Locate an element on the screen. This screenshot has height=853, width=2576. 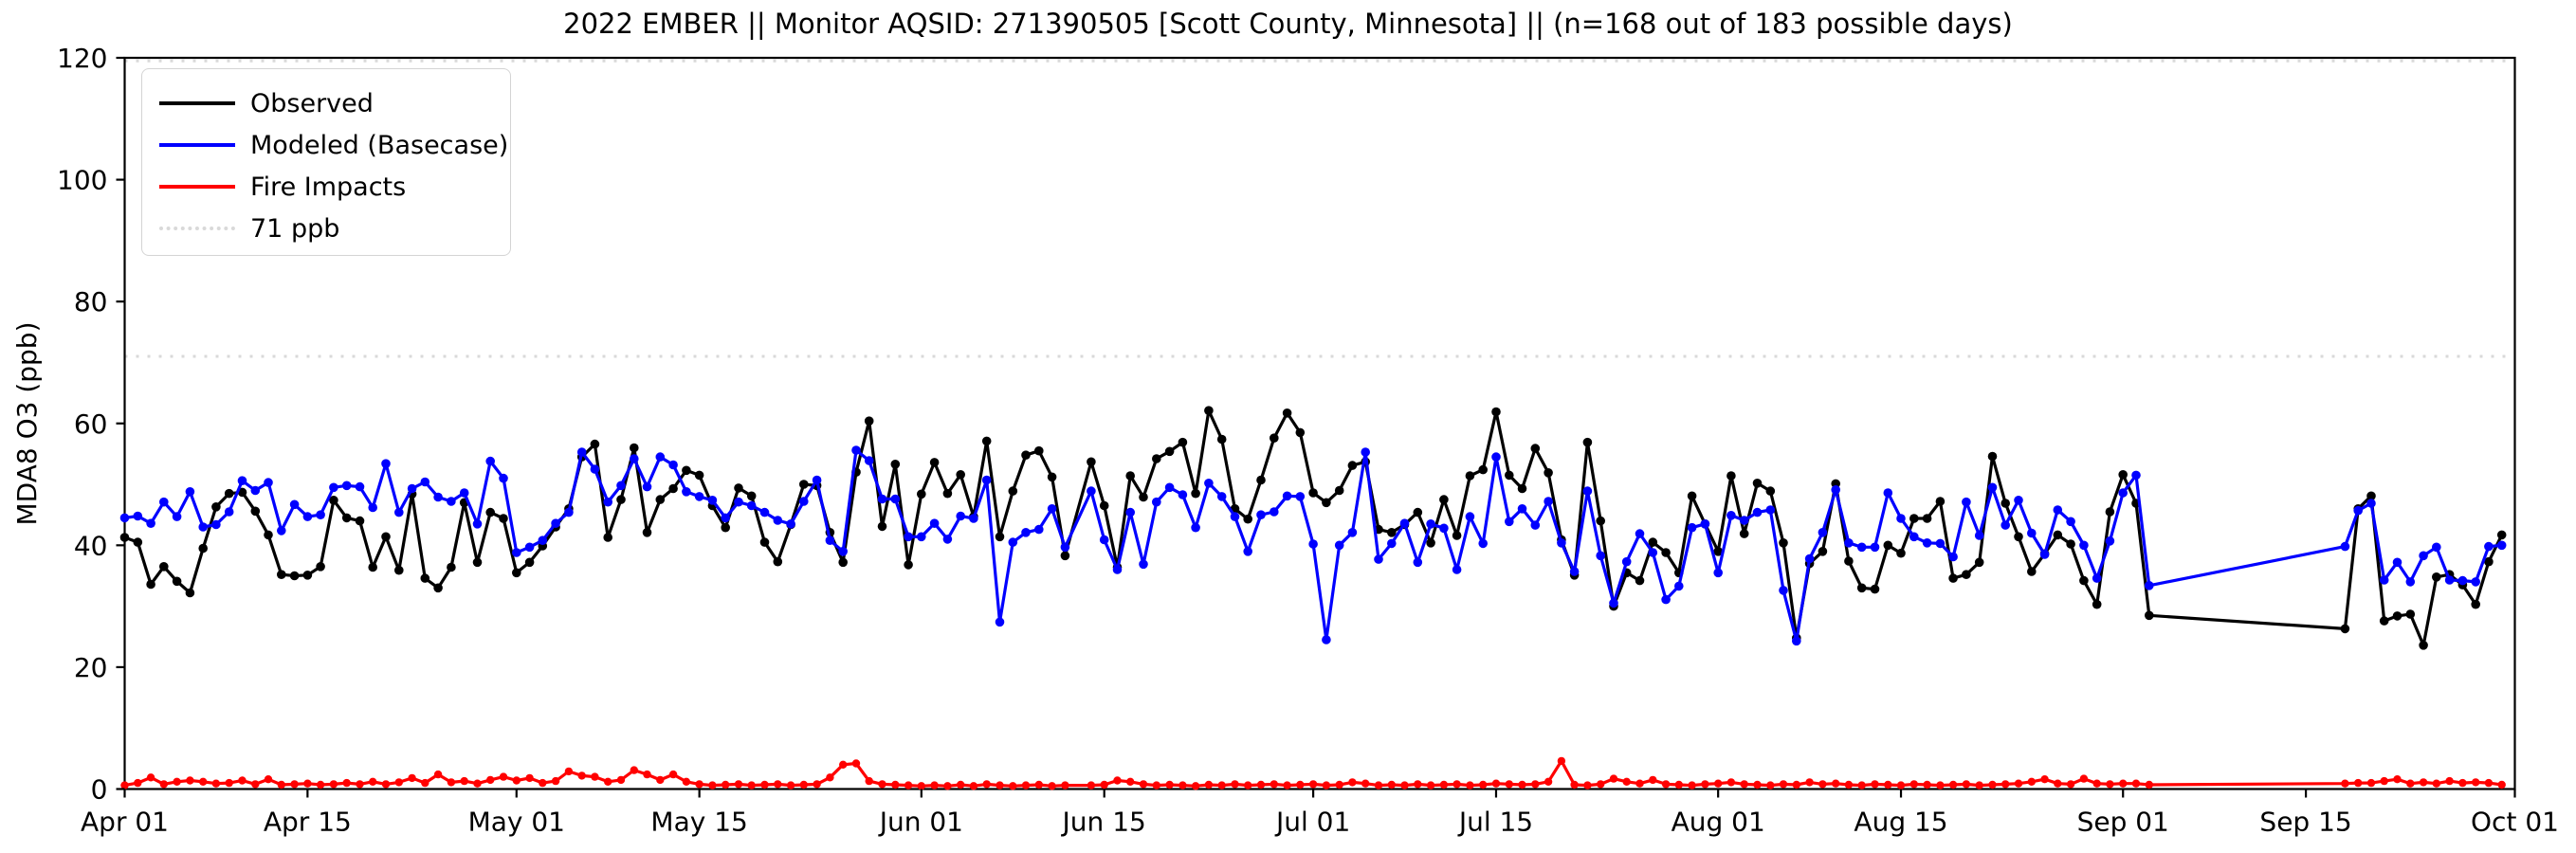
legend-item-71ppb: 71 ppb is located at coordinates (334, 228).